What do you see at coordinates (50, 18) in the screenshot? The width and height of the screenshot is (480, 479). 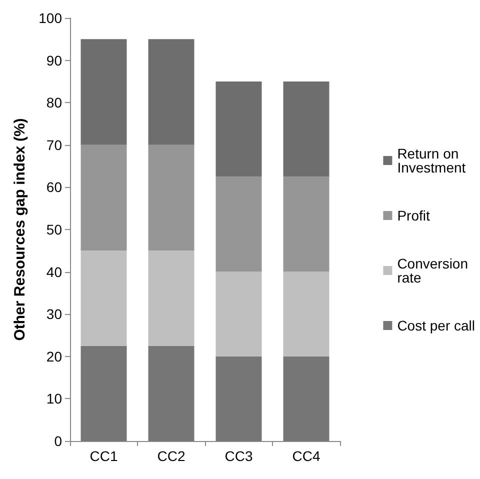 I see `y-tick-label: 100` at bounding box center [50, 18].